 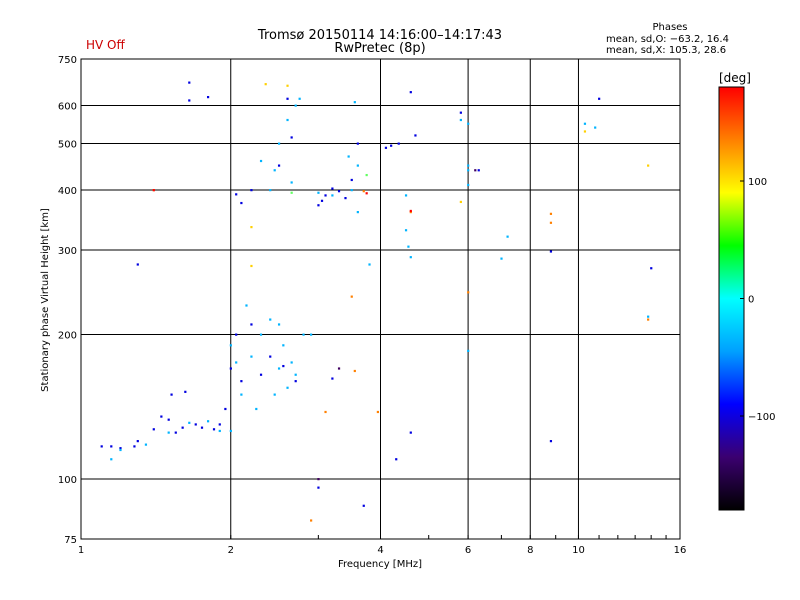 What do you see at coordinates (751, 300) in the screenshot?
I see `colorbar-tick-label: 0` at bounding box center [751, 300].